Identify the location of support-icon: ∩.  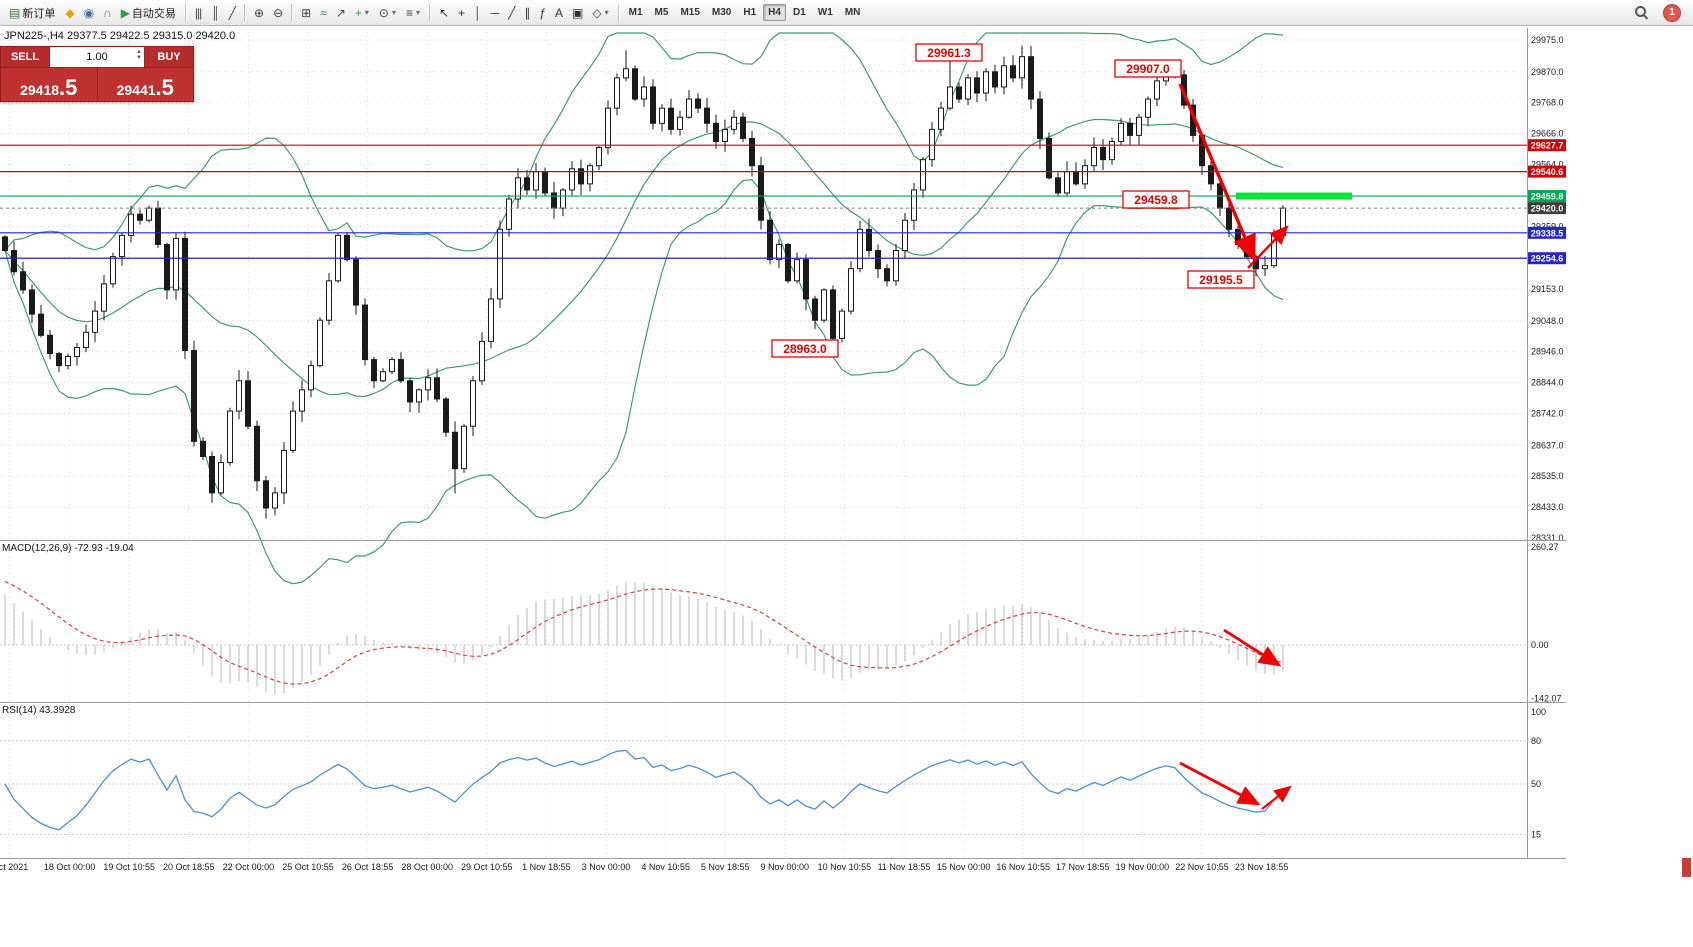
(107, 13).